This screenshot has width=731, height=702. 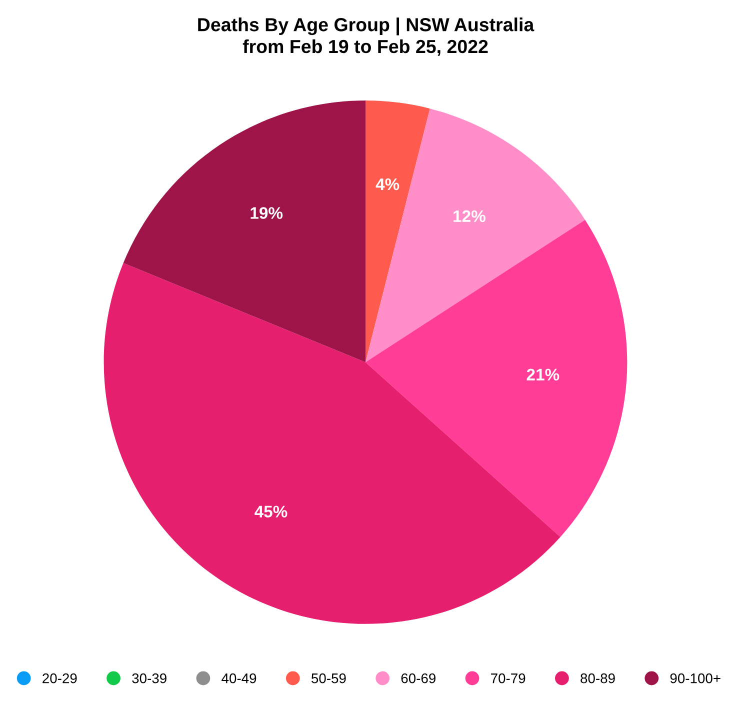 What do you see at coordinates (266, 213) in the screenshot?
I see `data-label: 19%` at bounding box center [266, 213].